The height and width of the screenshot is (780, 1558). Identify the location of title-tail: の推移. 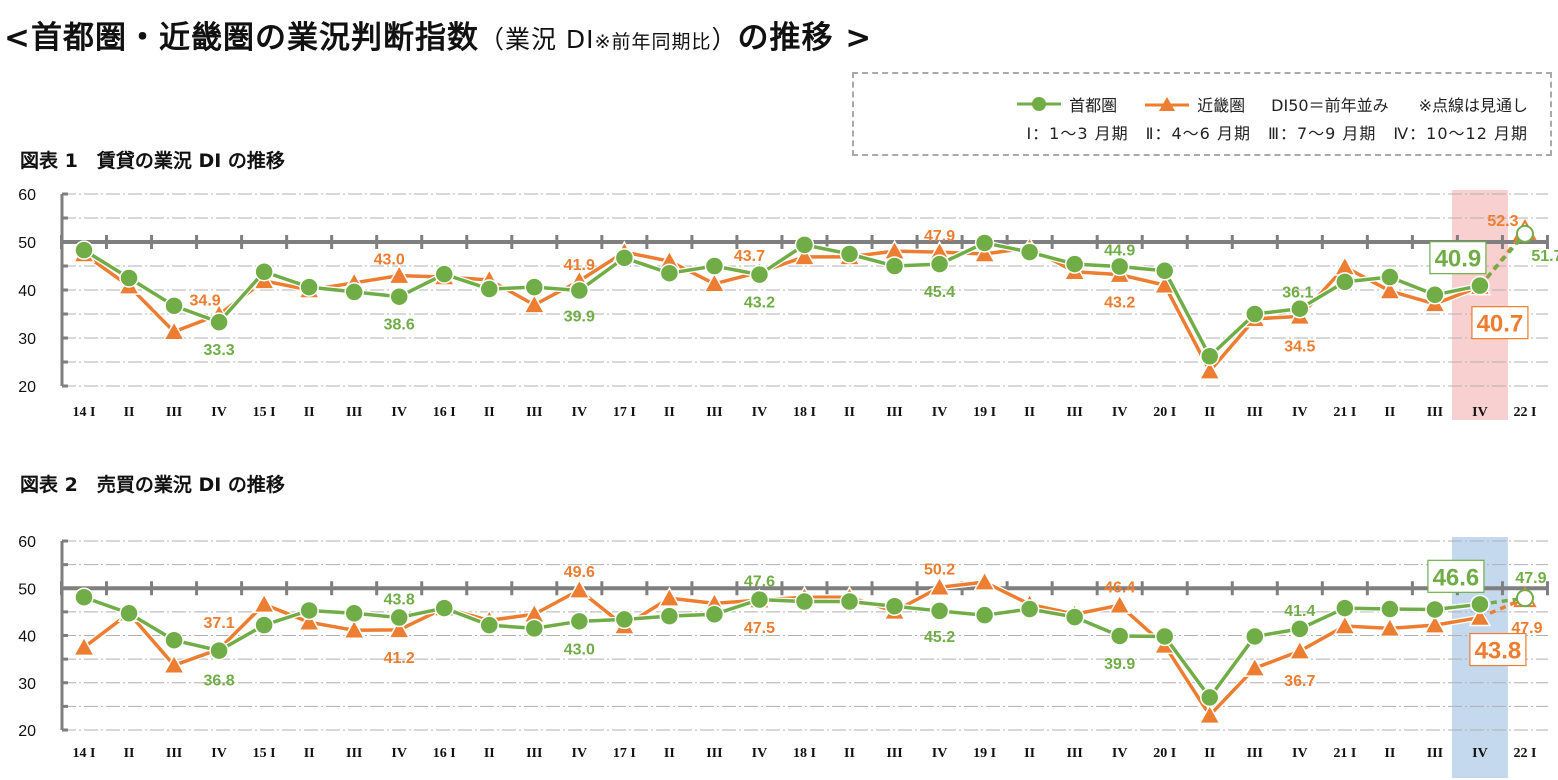
(785, 38).